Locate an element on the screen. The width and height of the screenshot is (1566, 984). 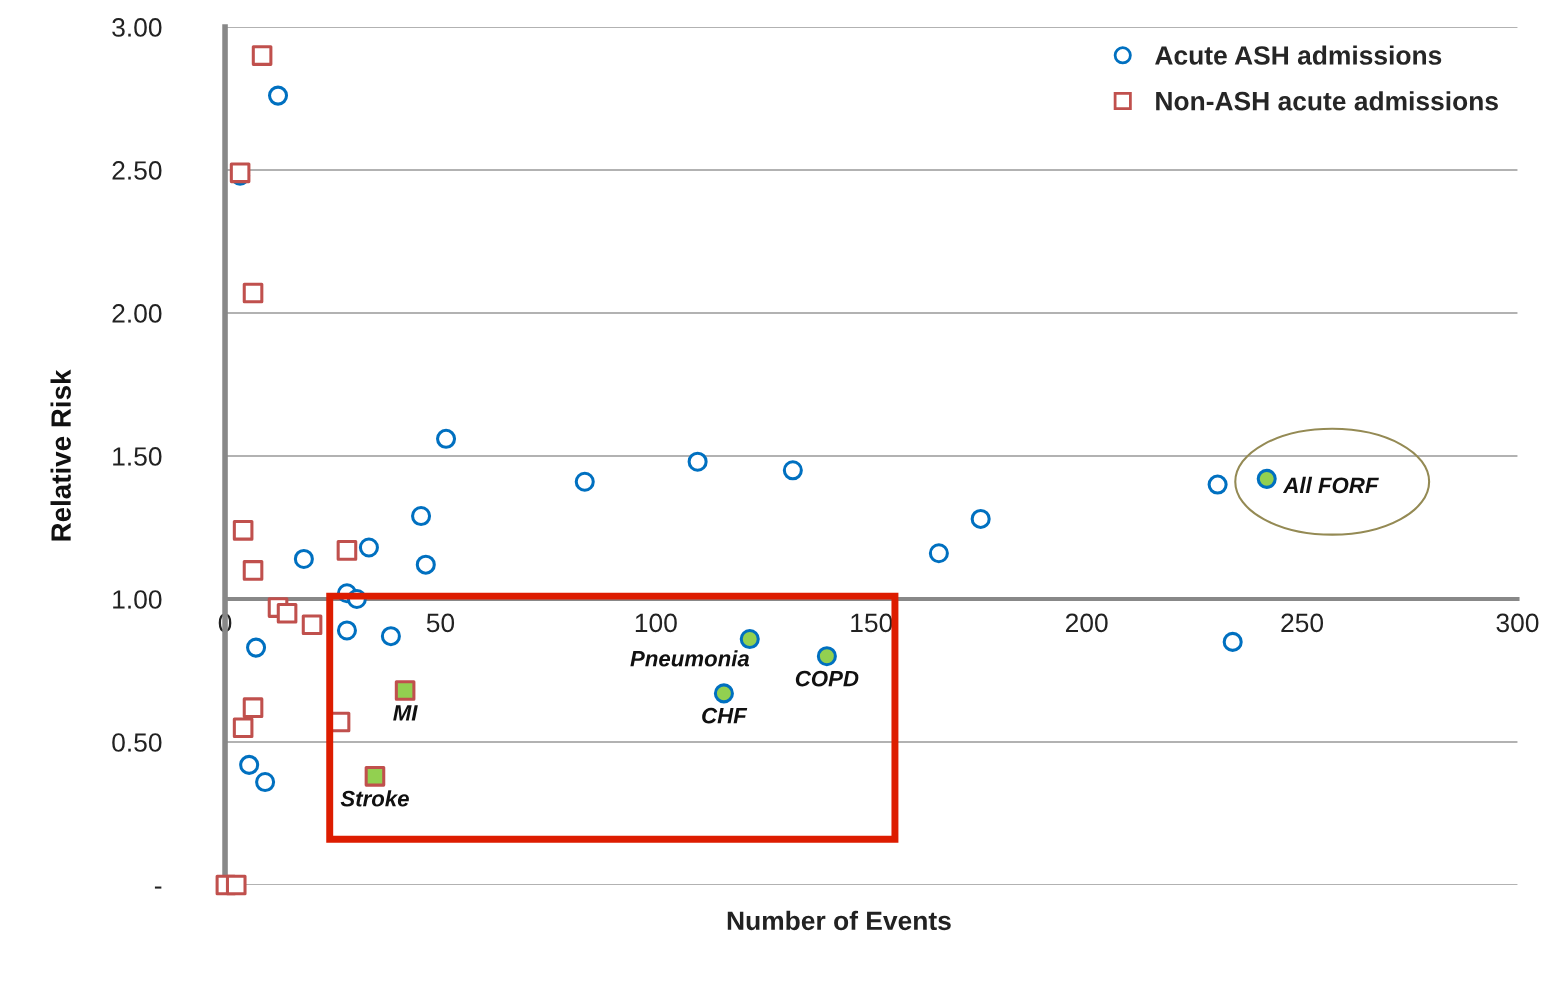
x-tick-label: 200 is located at coordinates (1086, 623).